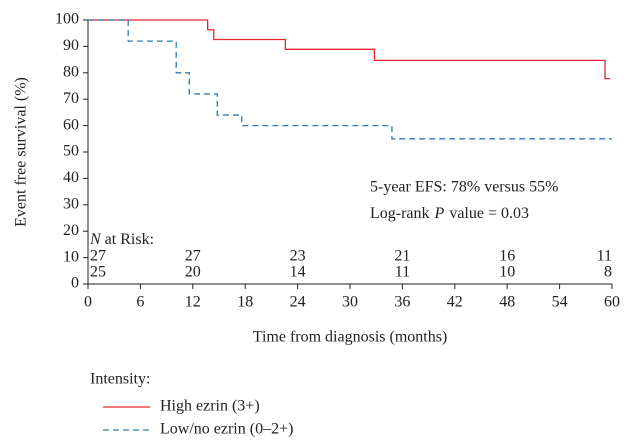 This screenshot has height=447, width=633. What do you see at coordinates (71, 98) in the screenshot?
I see `y-tick-label: 70` at bounding box center [71, 98].